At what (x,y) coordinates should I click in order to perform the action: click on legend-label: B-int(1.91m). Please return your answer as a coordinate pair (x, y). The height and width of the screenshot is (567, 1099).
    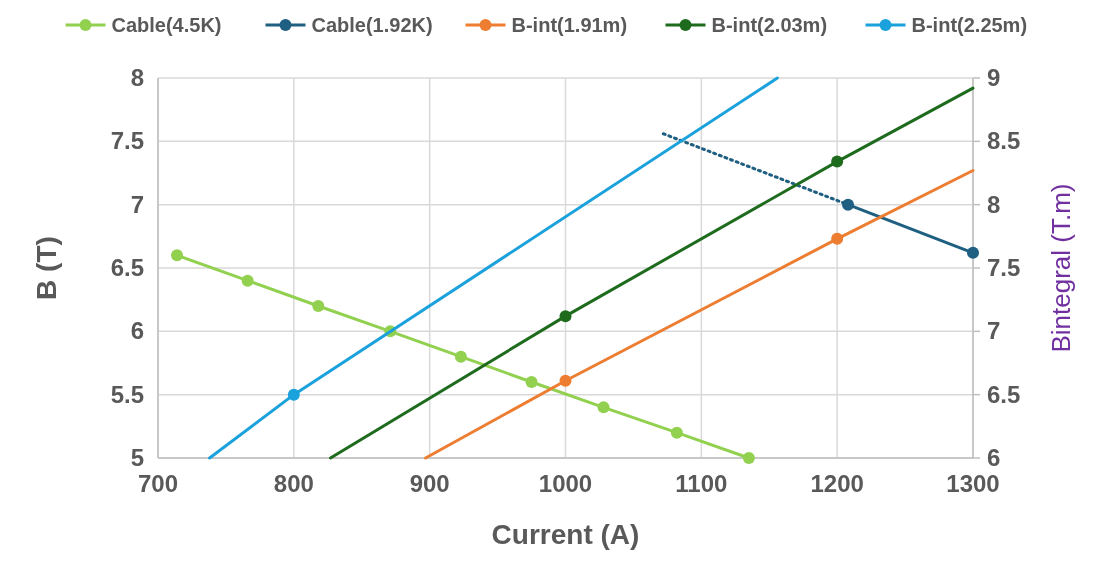
    Looking at the image, I should click on (569, 25).